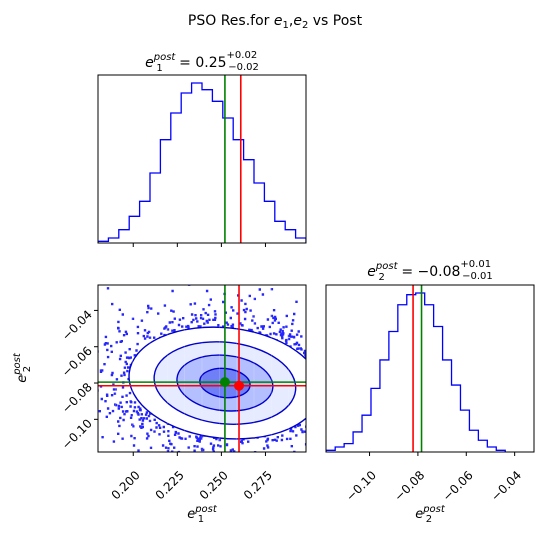 This screenshot has height=550, width=550. What do you see at coordinates (410, 486) in the screenshot?
I see `e2-x-tick-label: −0.08` at bounding box center [410, 486].